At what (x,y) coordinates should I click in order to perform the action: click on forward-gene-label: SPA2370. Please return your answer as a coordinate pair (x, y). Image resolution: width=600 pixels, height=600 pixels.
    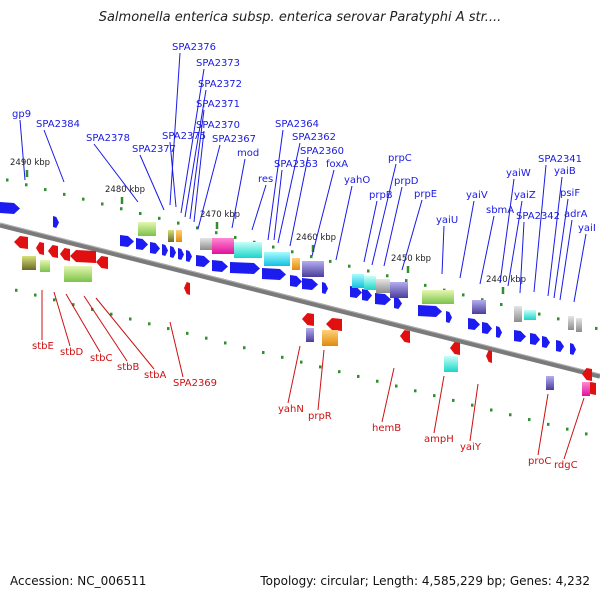
    Looking at the image, I should click on (218, 125).